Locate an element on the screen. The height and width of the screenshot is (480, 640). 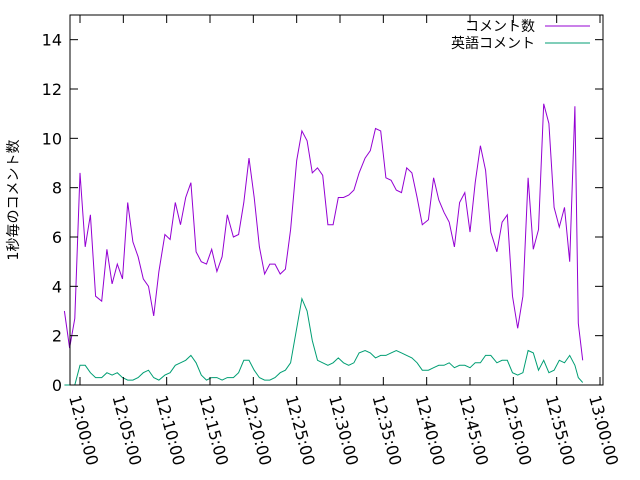
y-tick-label: 4 is located at coordinates (57, 286).